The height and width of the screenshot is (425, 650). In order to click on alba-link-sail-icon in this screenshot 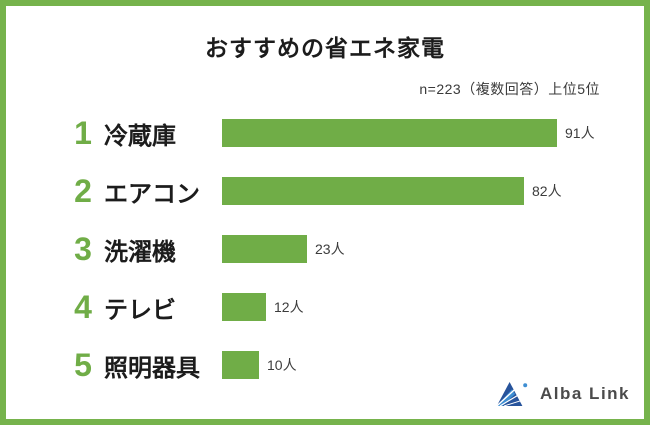, I will do `click(512, 394)`.